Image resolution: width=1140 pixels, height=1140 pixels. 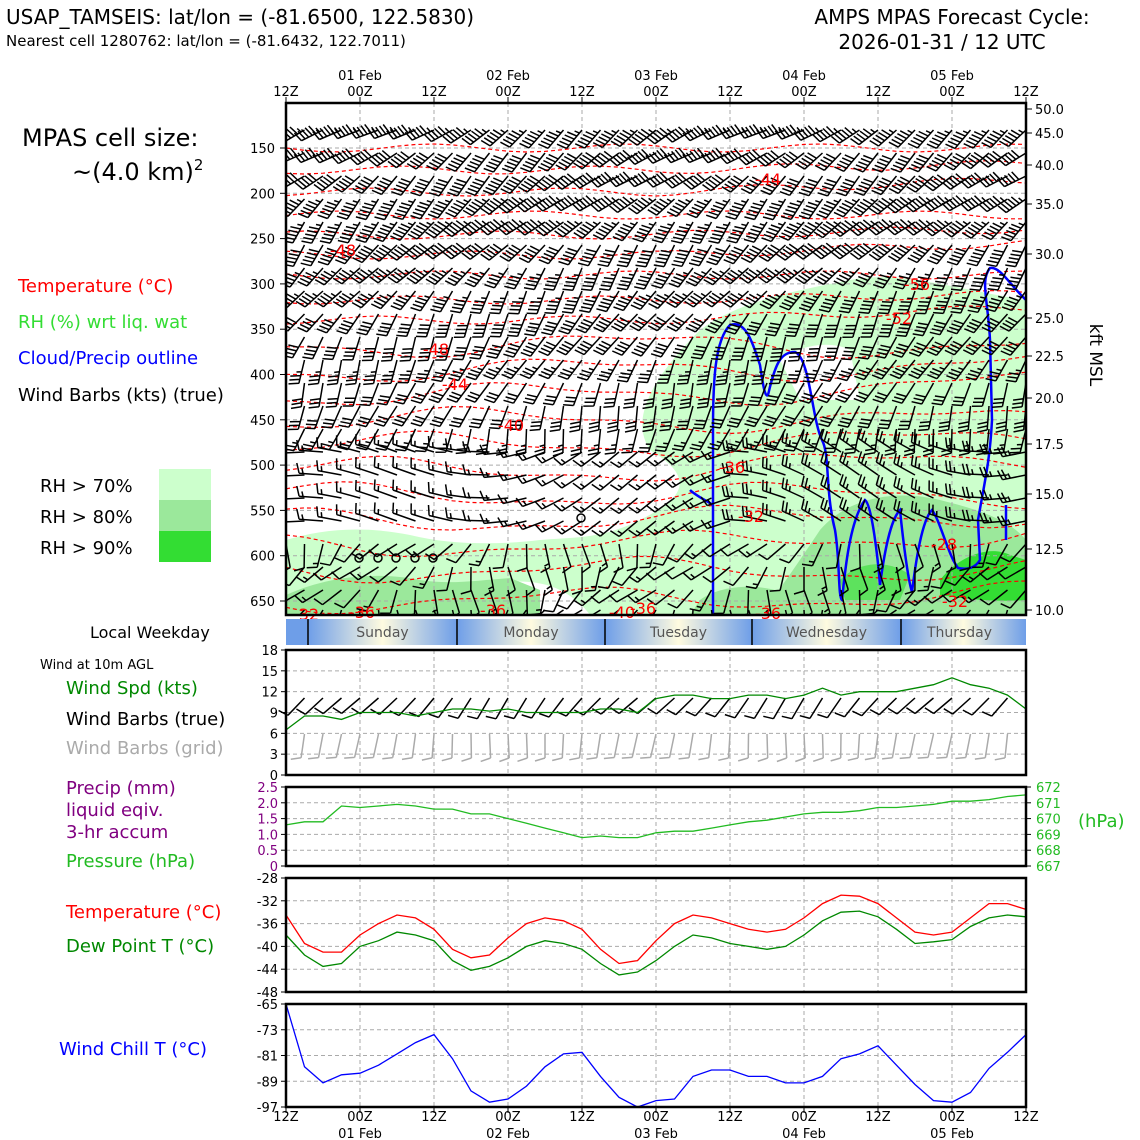 I want to click on panel-y-tick-label: 3, so click(x=274, y=755).